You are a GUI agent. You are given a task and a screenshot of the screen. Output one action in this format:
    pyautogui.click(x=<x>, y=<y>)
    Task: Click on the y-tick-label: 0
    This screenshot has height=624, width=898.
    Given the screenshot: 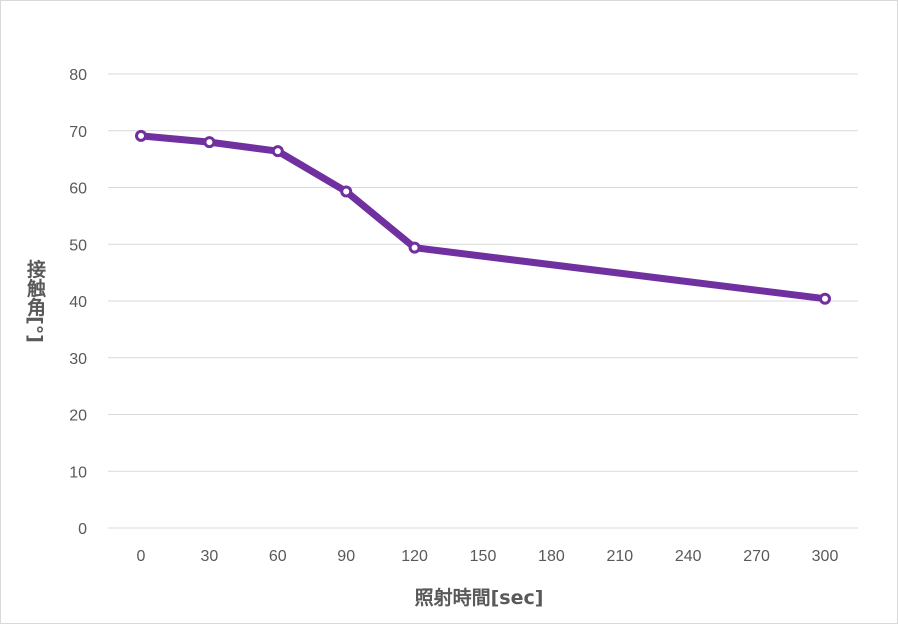 What is the action you would take?
    pyautogui.click(x=82, y=529)
    